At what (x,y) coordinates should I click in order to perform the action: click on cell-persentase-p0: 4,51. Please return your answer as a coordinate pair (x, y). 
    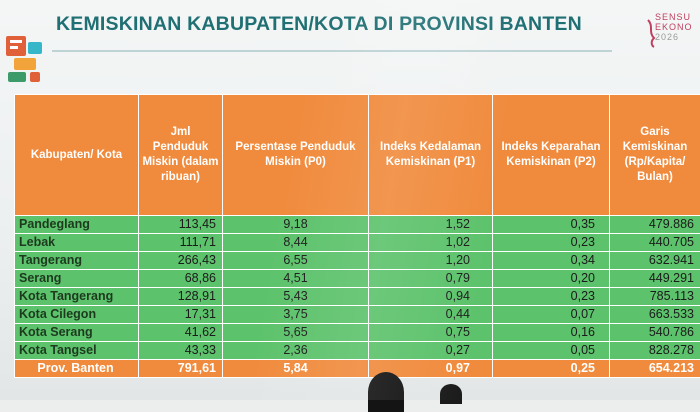
    Looking at the image, I should click on (296, 279).